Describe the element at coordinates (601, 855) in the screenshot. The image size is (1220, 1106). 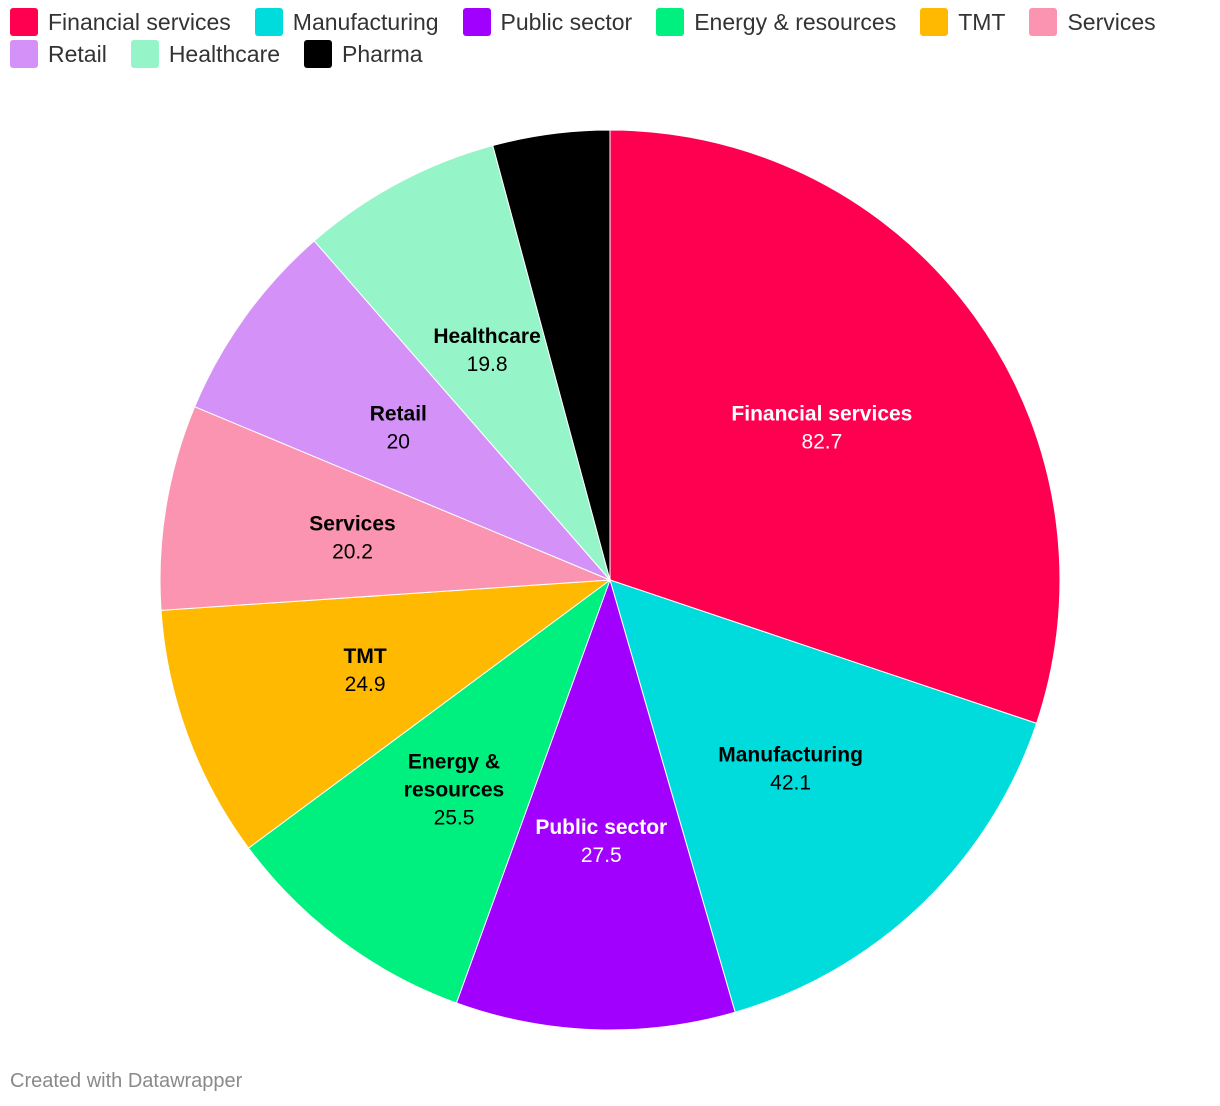
I see `slice-label-value: 27.5` at that location.